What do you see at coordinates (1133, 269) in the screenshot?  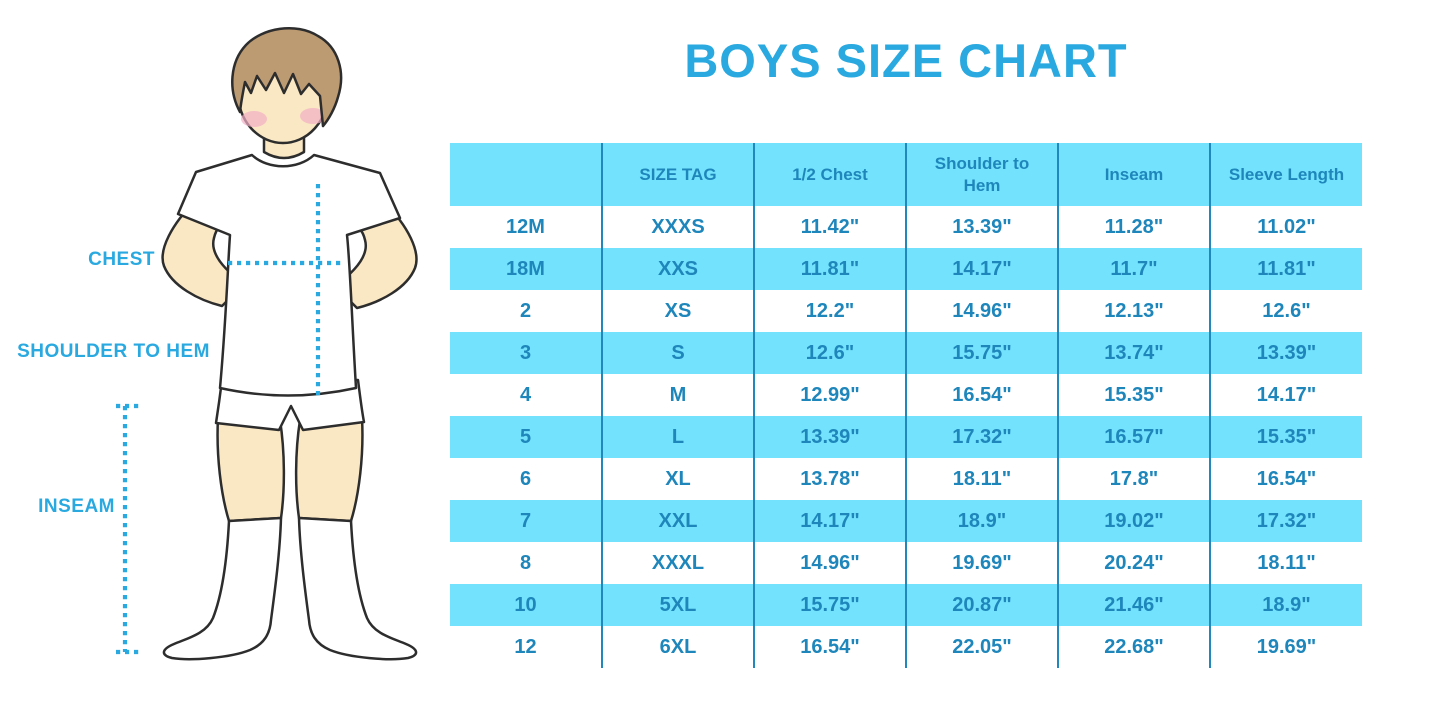 I see `table-cell: 11.7"` at bounding box center [1133, 269].